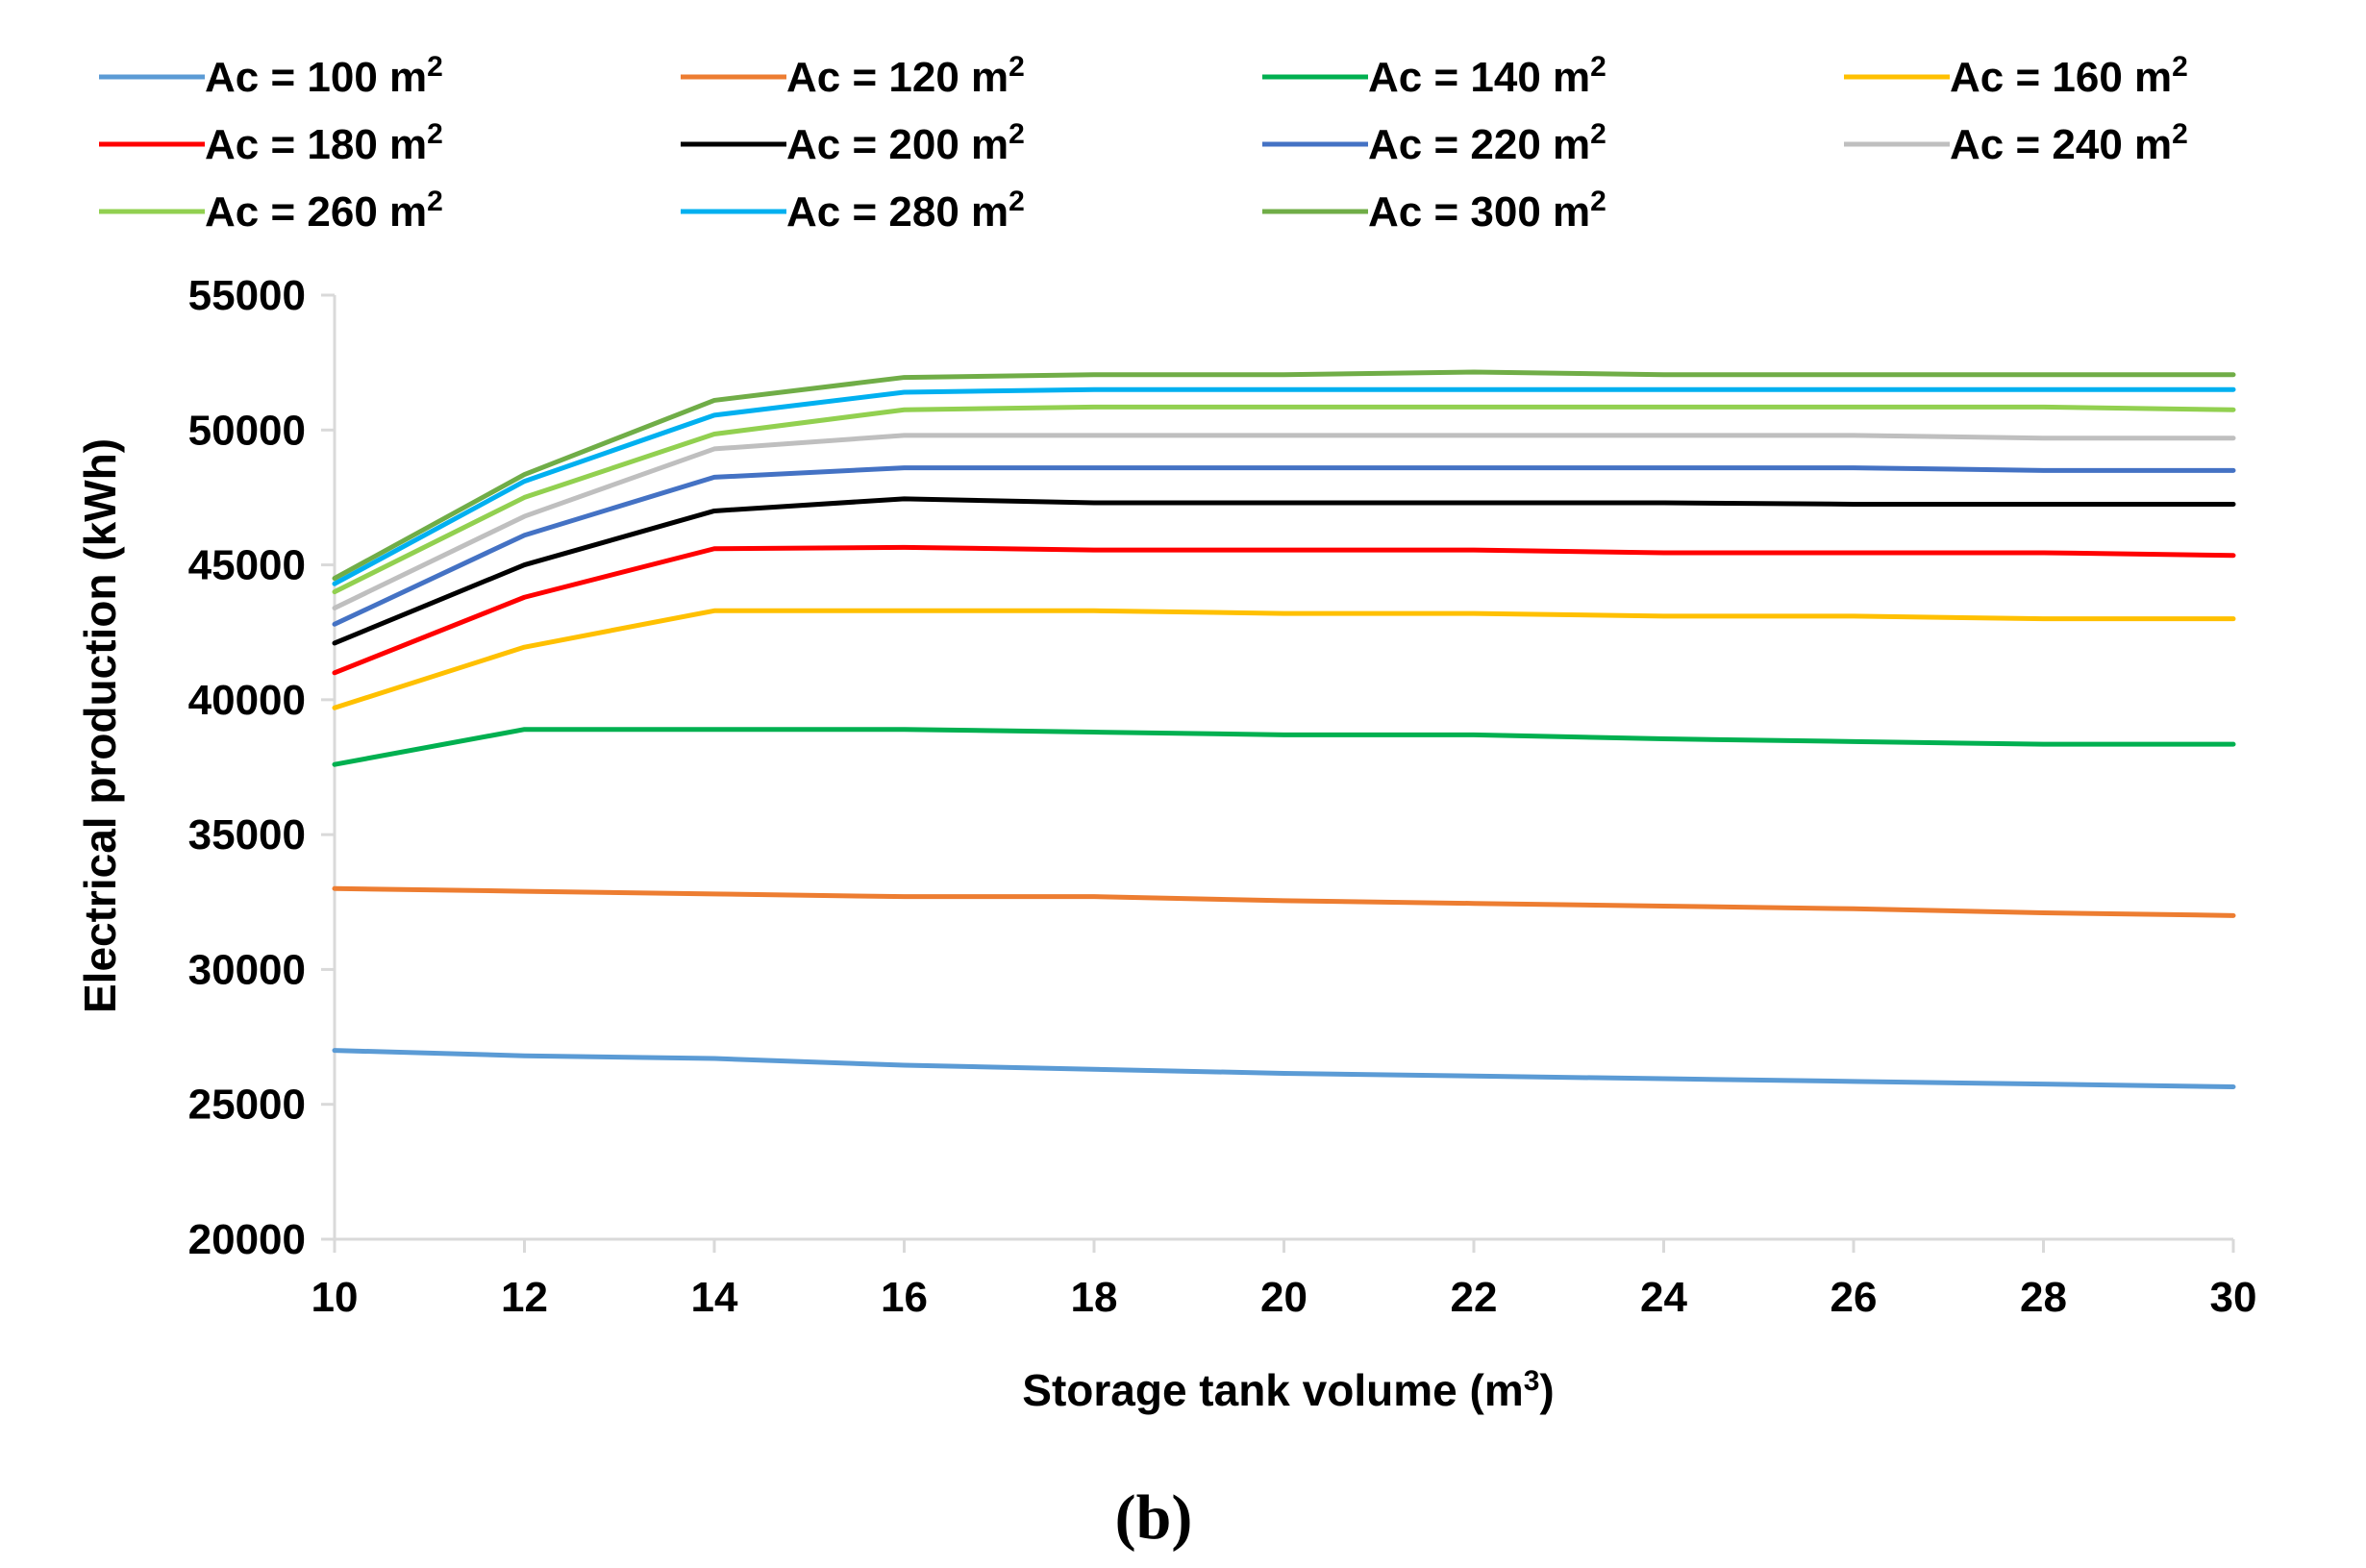  What do you see at coordinates (262, 767) in the screenshot?
I see `y-ticks: 20000 25000 30000 35000 40000 45000 50000 55000` at bounding box center [262, 767].